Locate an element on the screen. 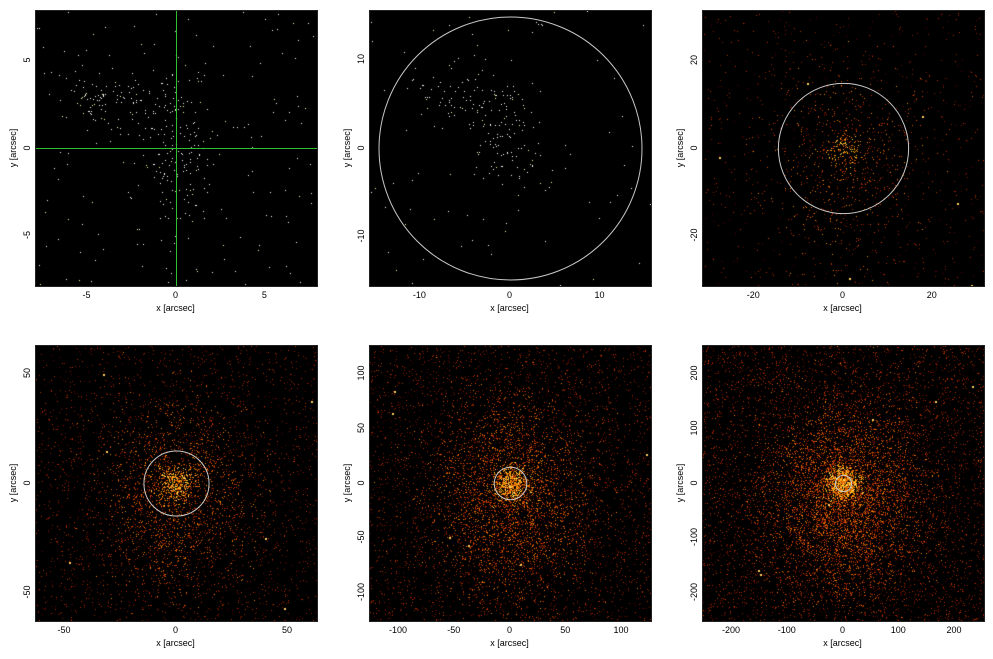  y-tick-label: 20 is located at coordinates (694, 60).